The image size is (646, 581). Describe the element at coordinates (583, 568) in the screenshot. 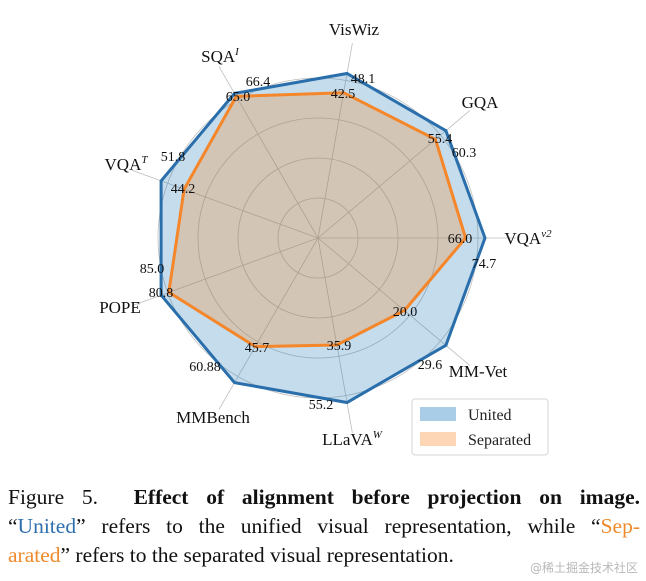

I see `watermark: @稀土掘金技术社区` at that location.